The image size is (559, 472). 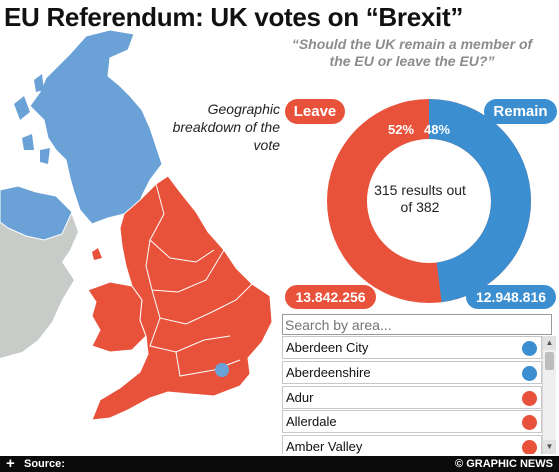 What do you see at coordinates (97, 254) in the screenshot?
I see `isle-of-man-shape` at bounding box center [97, 254].